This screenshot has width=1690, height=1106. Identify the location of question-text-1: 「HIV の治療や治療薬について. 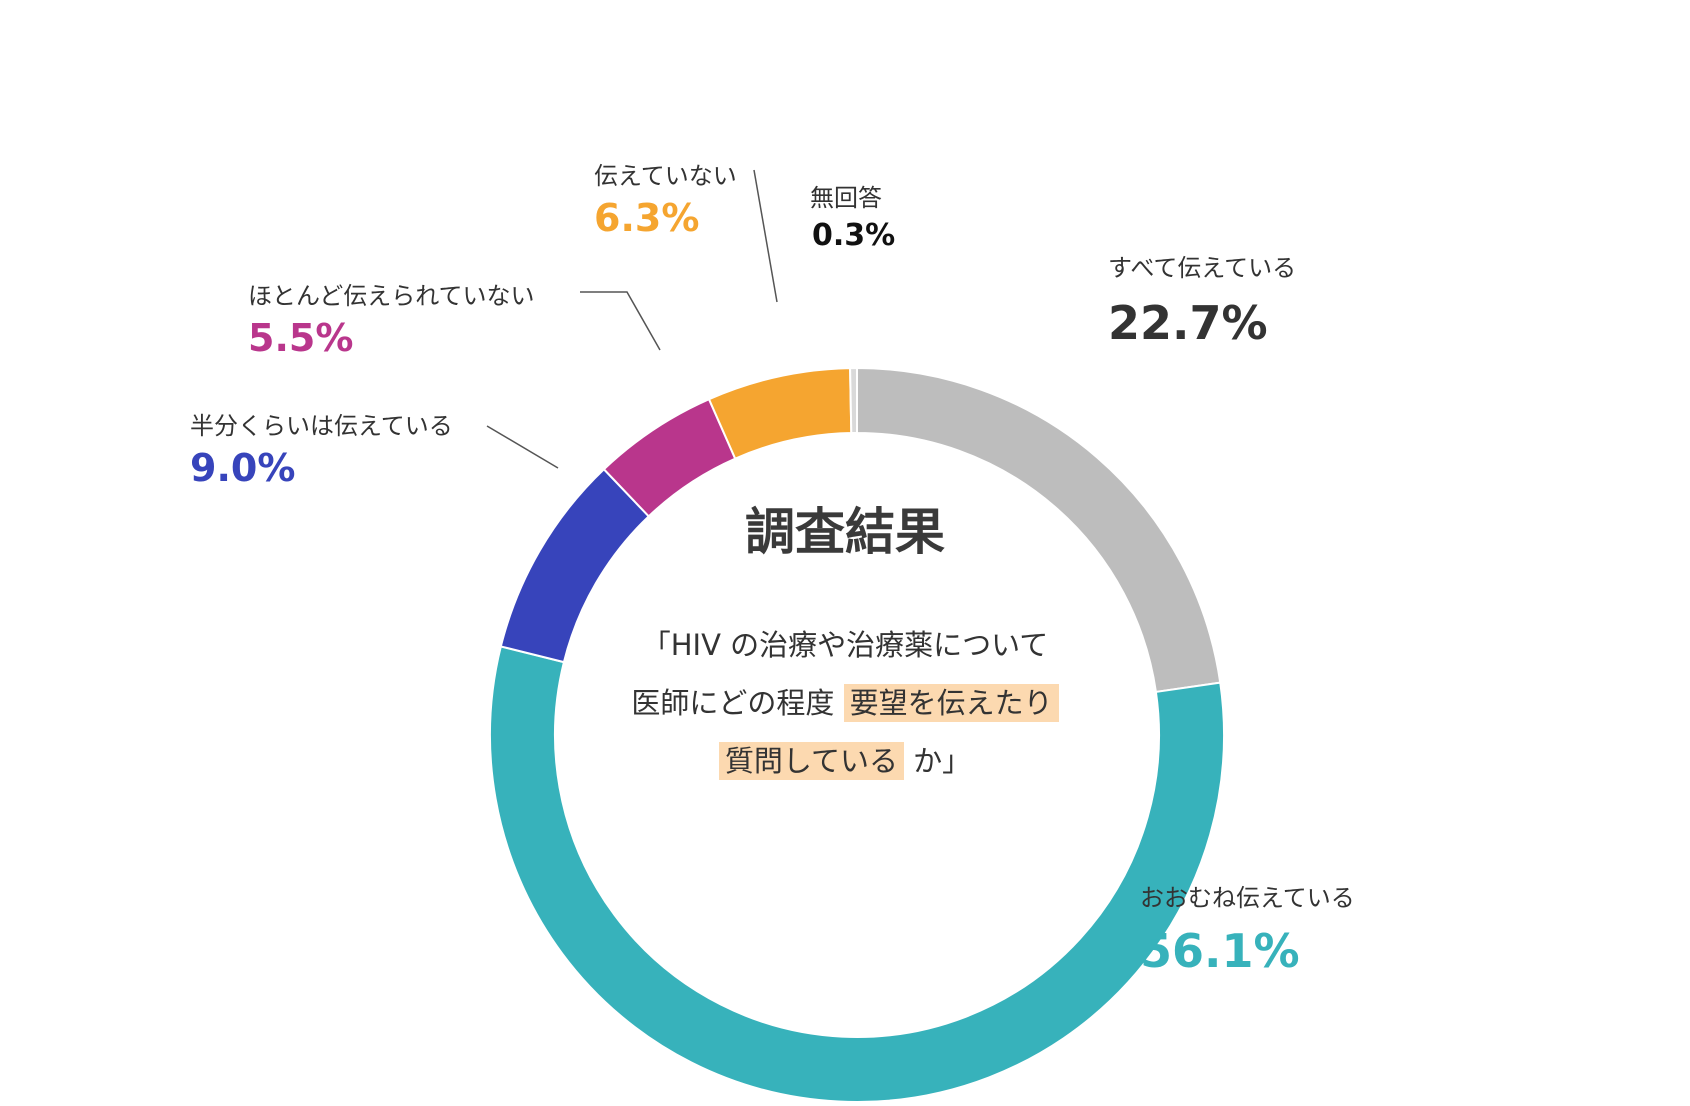
(845, 645).